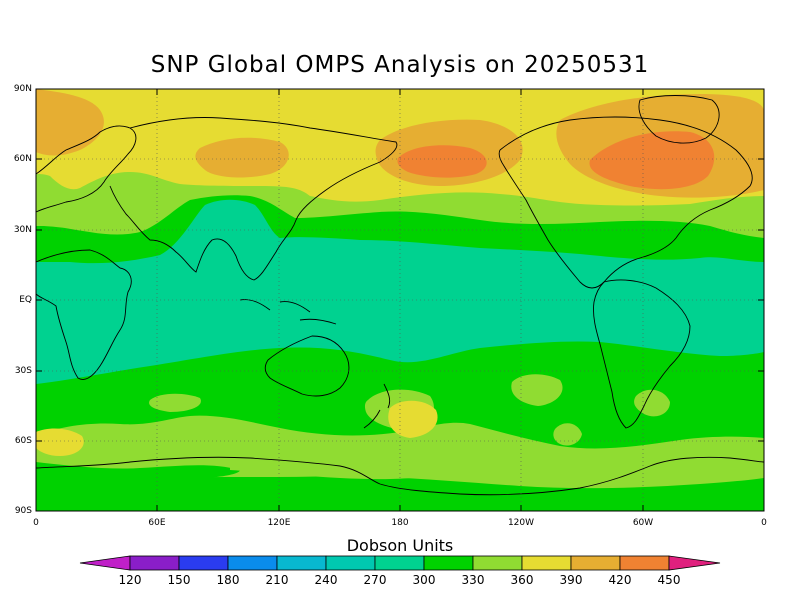 The width and height of the screenshot is (800, 600). Describe the element at coordinates (326, 580) in the screenshot. I see `colorbar-label: 240` at that location.